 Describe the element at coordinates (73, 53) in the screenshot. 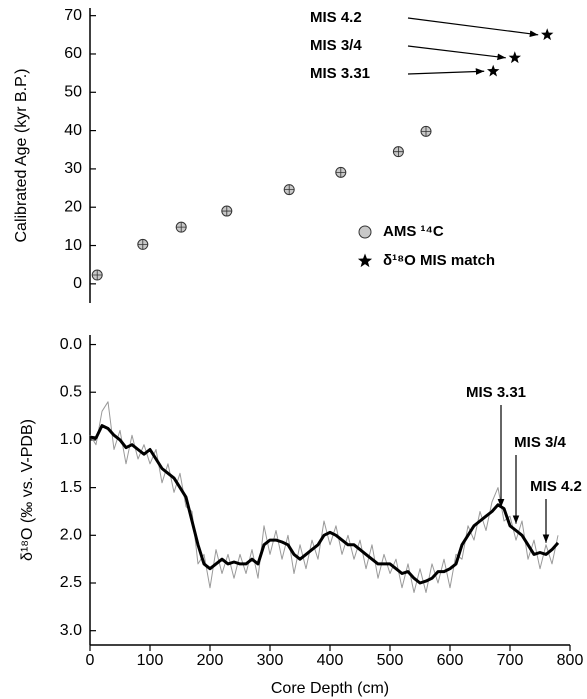

I see `y-tick-label: 60` at that location.